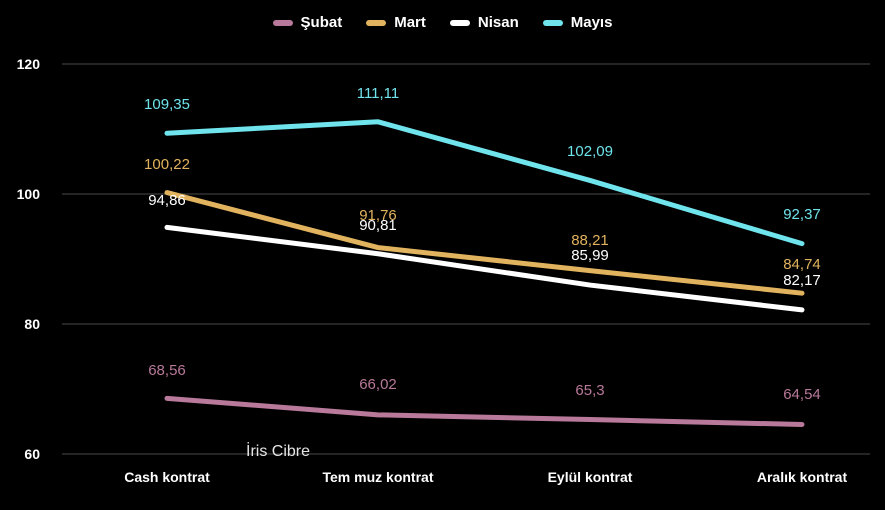 The image size is (885, 510). I want to click on data-label-s0-1: 66,02, so click(378, 384).